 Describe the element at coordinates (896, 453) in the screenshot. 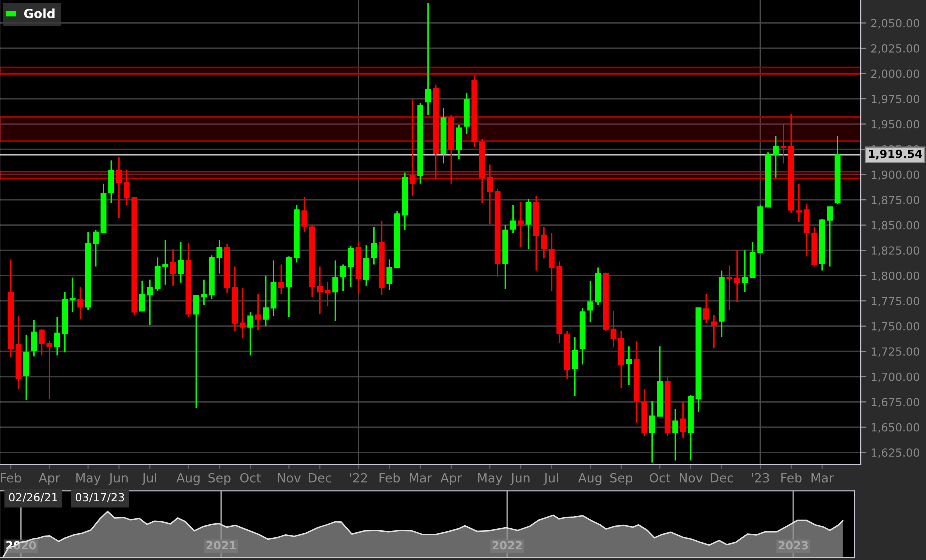

I see `y-tick-label: 1,625.00` at that location.